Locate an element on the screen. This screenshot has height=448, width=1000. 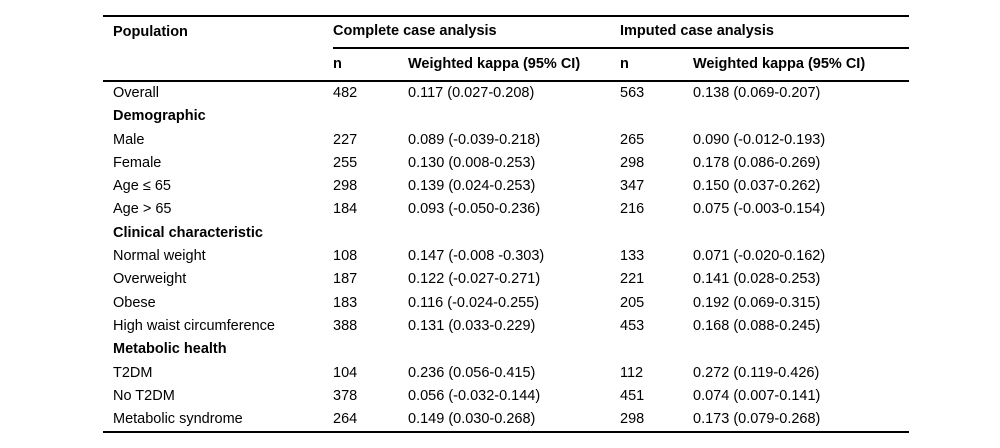
row-label: T2DM is located at coordinates (133, 372).